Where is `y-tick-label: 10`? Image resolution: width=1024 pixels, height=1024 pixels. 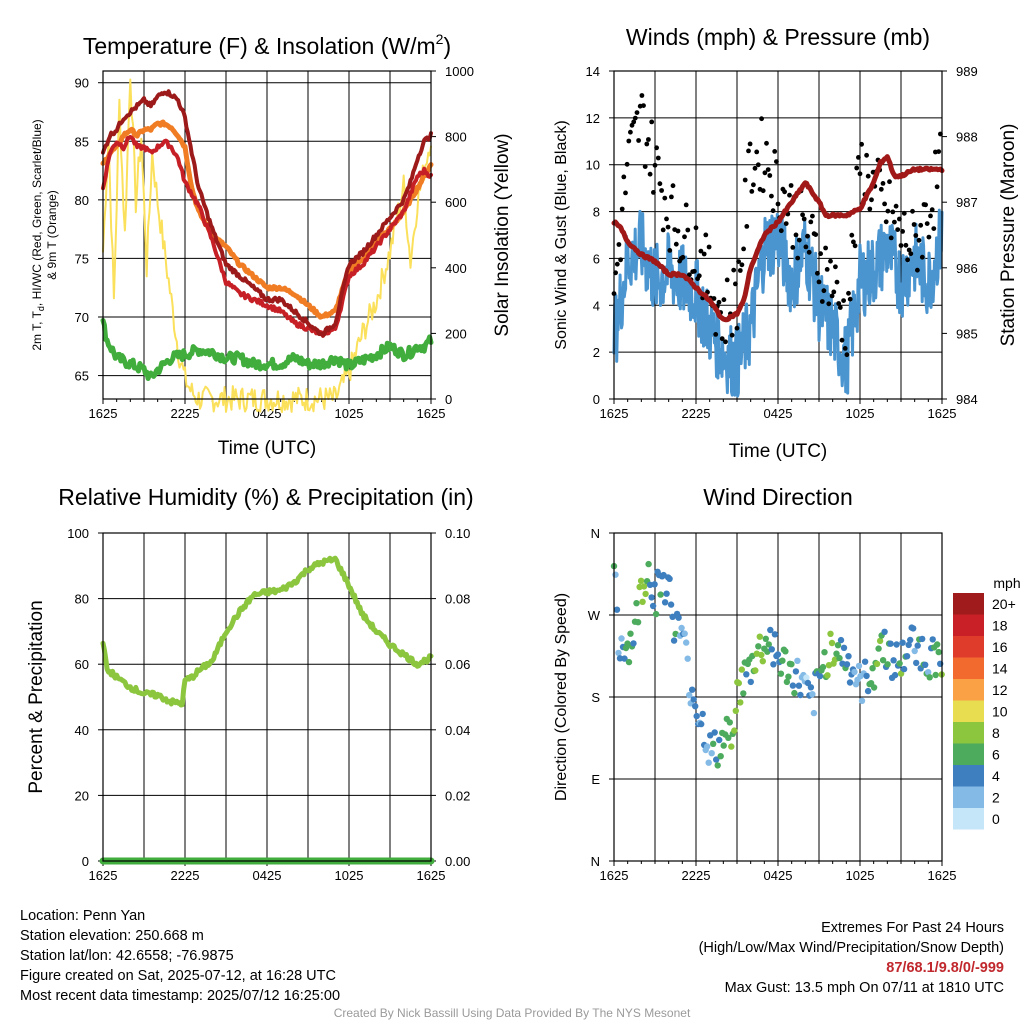
y-tick-label: 10 is located at coordinates (593, 165).